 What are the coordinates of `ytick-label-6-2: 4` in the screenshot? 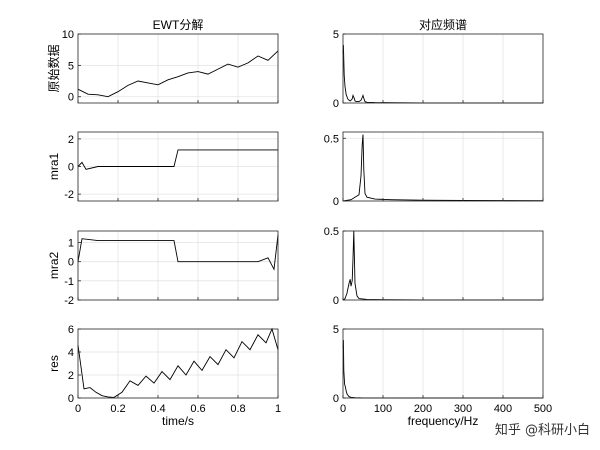 It's located at (71, 353).